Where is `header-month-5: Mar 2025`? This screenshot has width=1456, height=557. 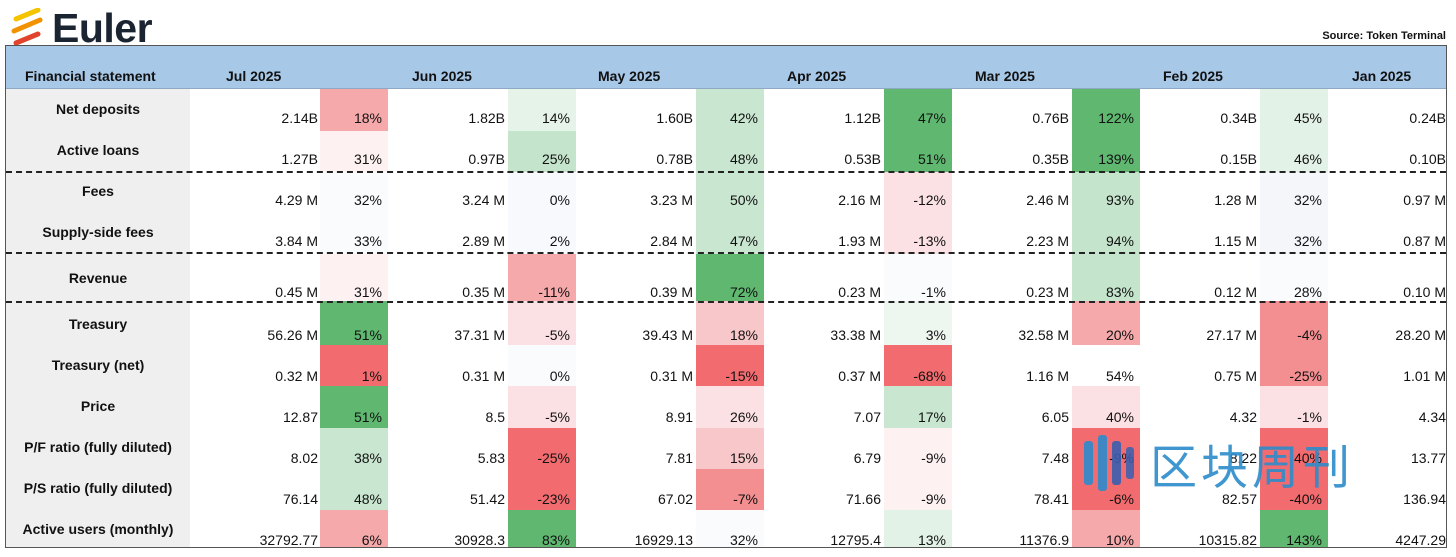 header-month-5: Mar 2025 is located at coordinates (1005, 76).